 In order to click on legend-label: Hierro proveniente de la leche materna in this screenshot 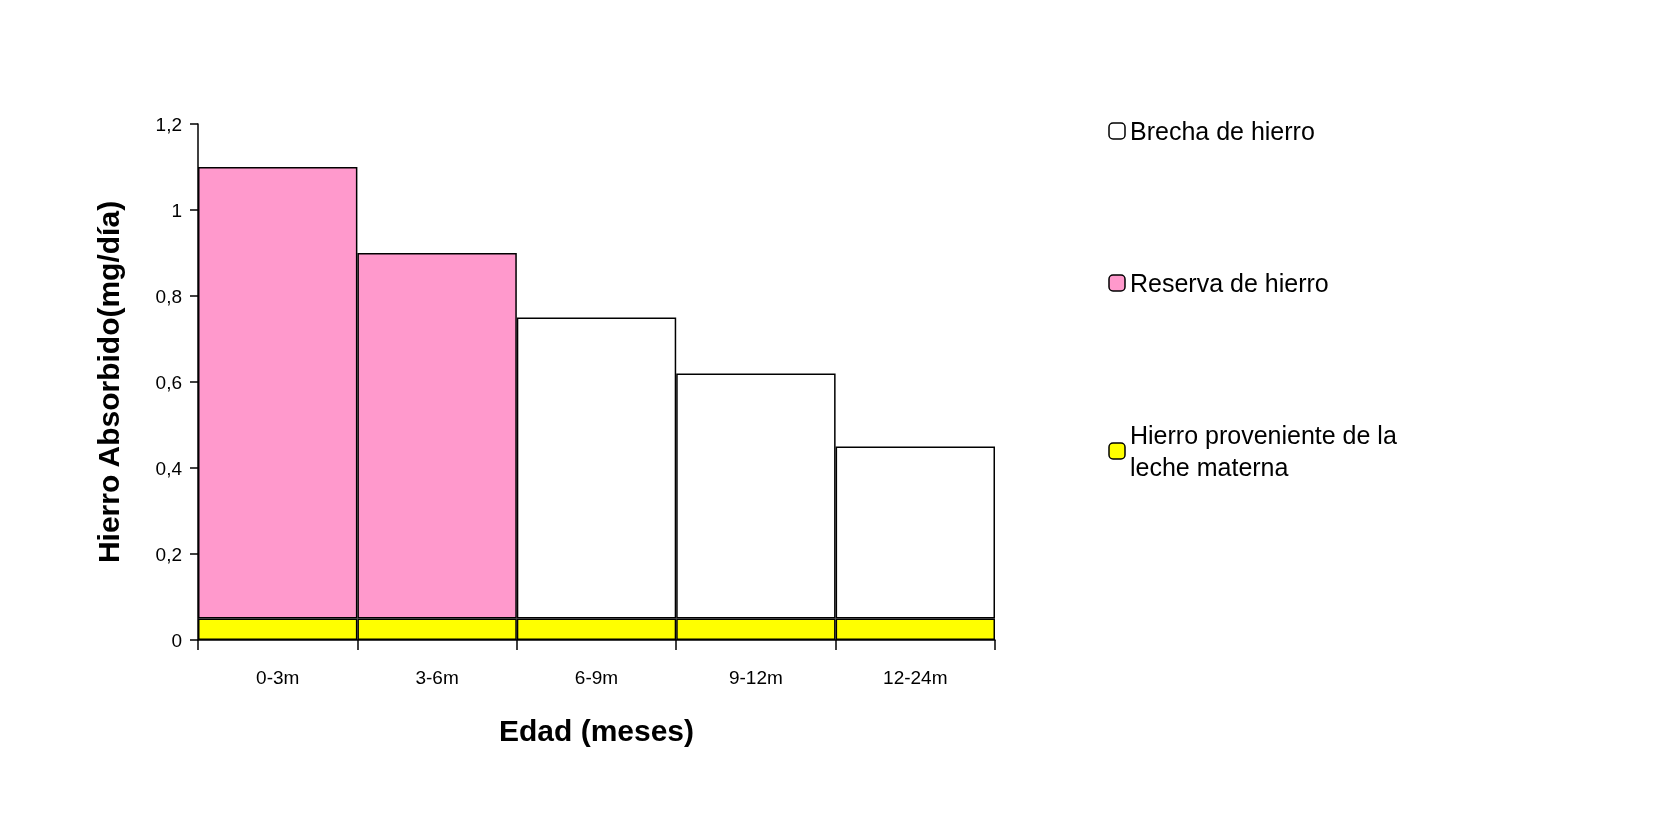, I will do `click(1267, 451)`.